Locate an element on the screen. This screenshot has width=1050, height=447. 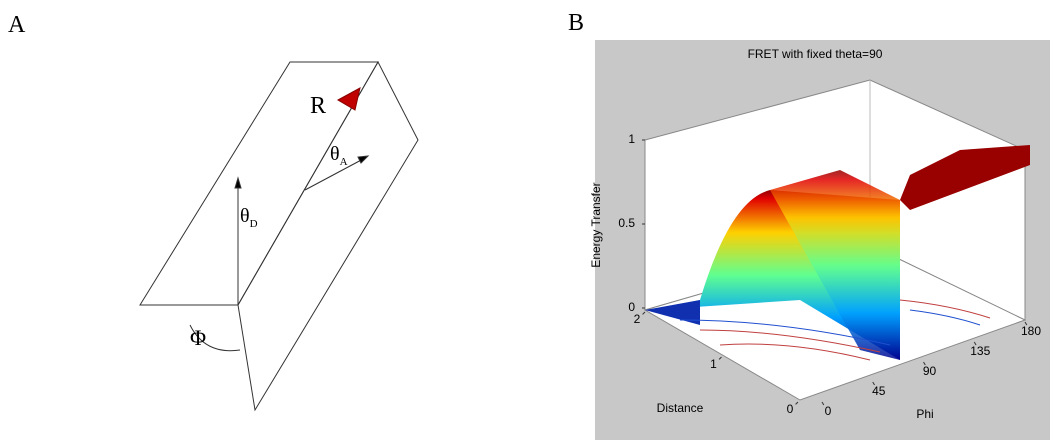
reporter-label: R is located at coordinates (318, 106).